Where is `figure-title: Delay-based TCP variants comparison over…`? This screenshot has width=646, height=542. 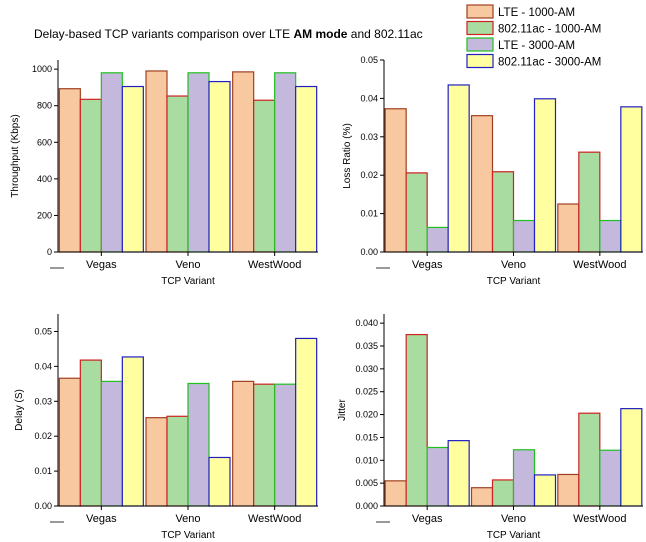 figure-title: Delay-based TCP variants comparison over… is located at coordinates (228, 34).